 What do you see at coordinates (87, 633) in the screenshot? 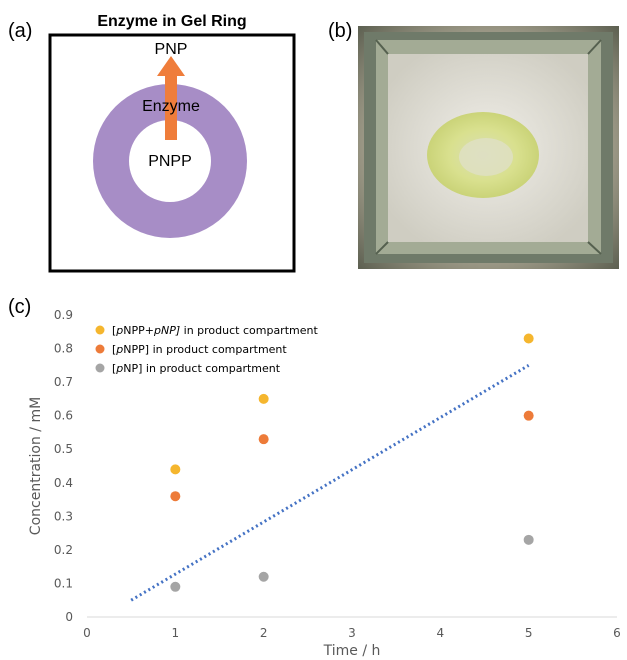
I see `x-tick-label: 0` at bounding box center [87, 633].